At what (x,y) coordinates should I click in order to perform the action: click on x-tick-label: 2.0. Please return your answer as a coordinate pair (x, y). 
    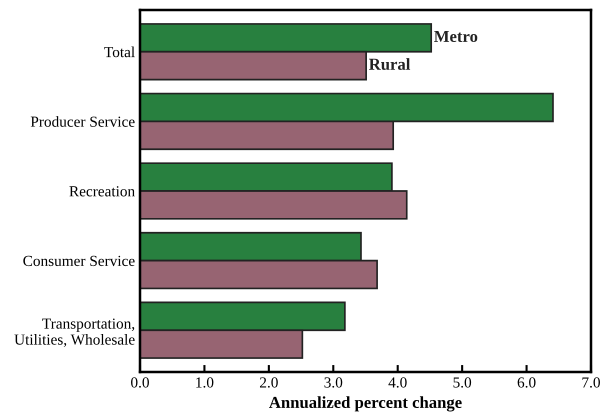
    Looking at the image, I should click on (269, 382).